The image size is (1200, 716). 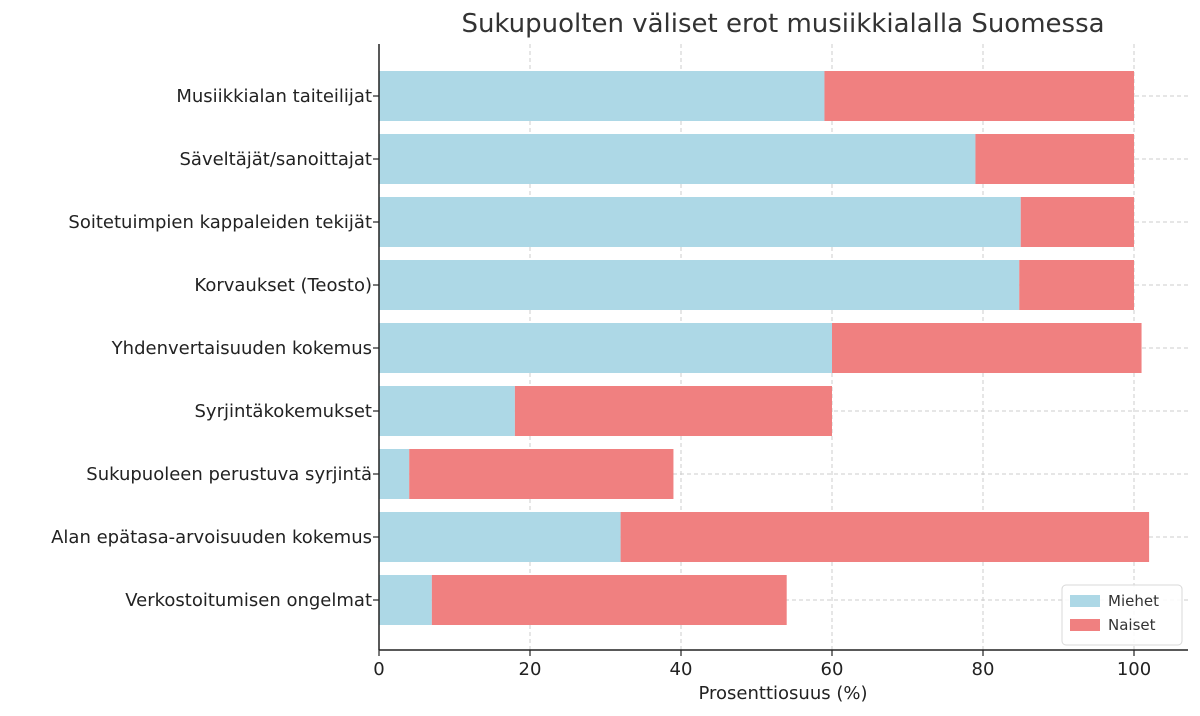 I want to click on category-label: Yhdenvertaisuuden kokemus, so click(x=241, y=348).